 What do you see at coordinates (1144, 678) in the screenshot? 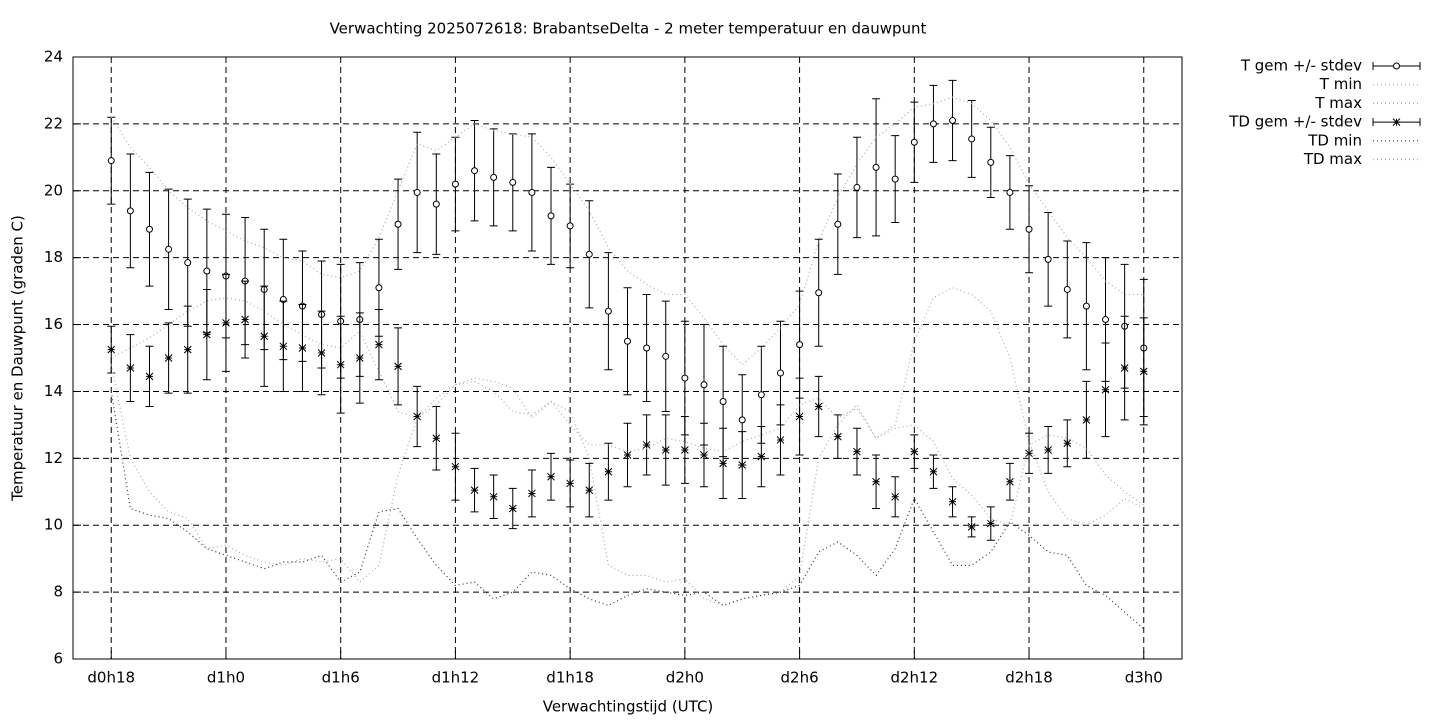
I see `x-tick-label: d3h0` at bounding box center [1144, 678].